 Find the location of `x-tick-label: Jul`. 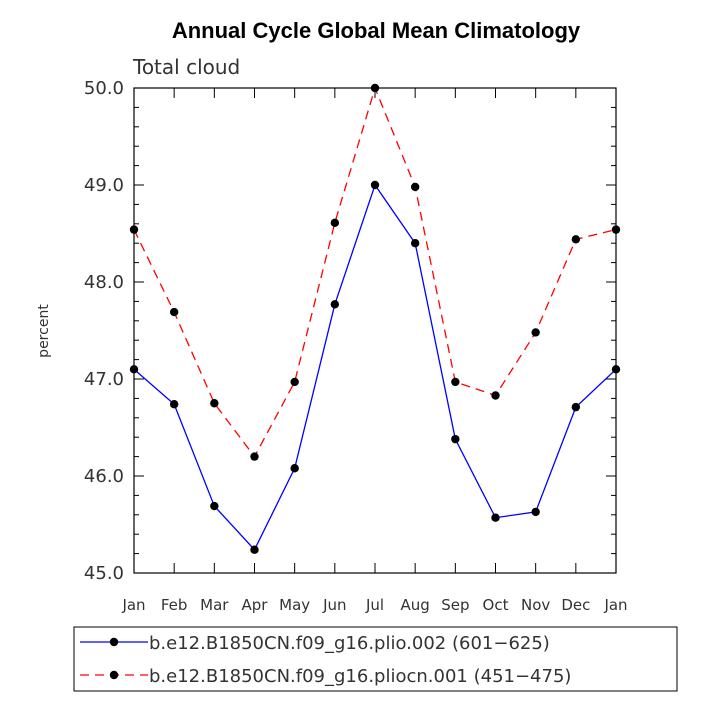

x-tick-label: Jul is located at coordinates (374, 605).